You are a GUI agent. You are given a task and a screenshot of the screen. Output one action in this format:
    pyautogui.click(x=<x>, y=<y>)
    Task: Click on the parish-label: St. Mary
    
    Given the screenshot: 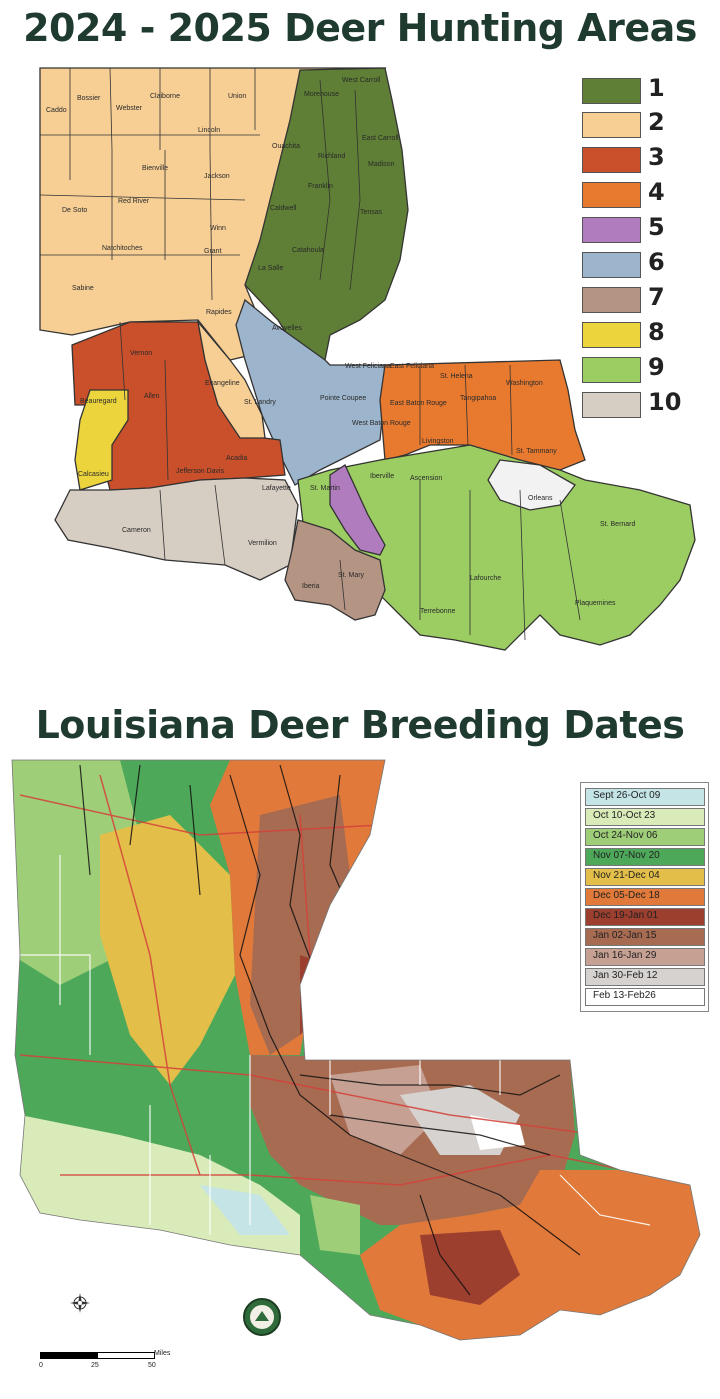 What is the action you would take?
    pyautogui.click(x=351, y=575)
    